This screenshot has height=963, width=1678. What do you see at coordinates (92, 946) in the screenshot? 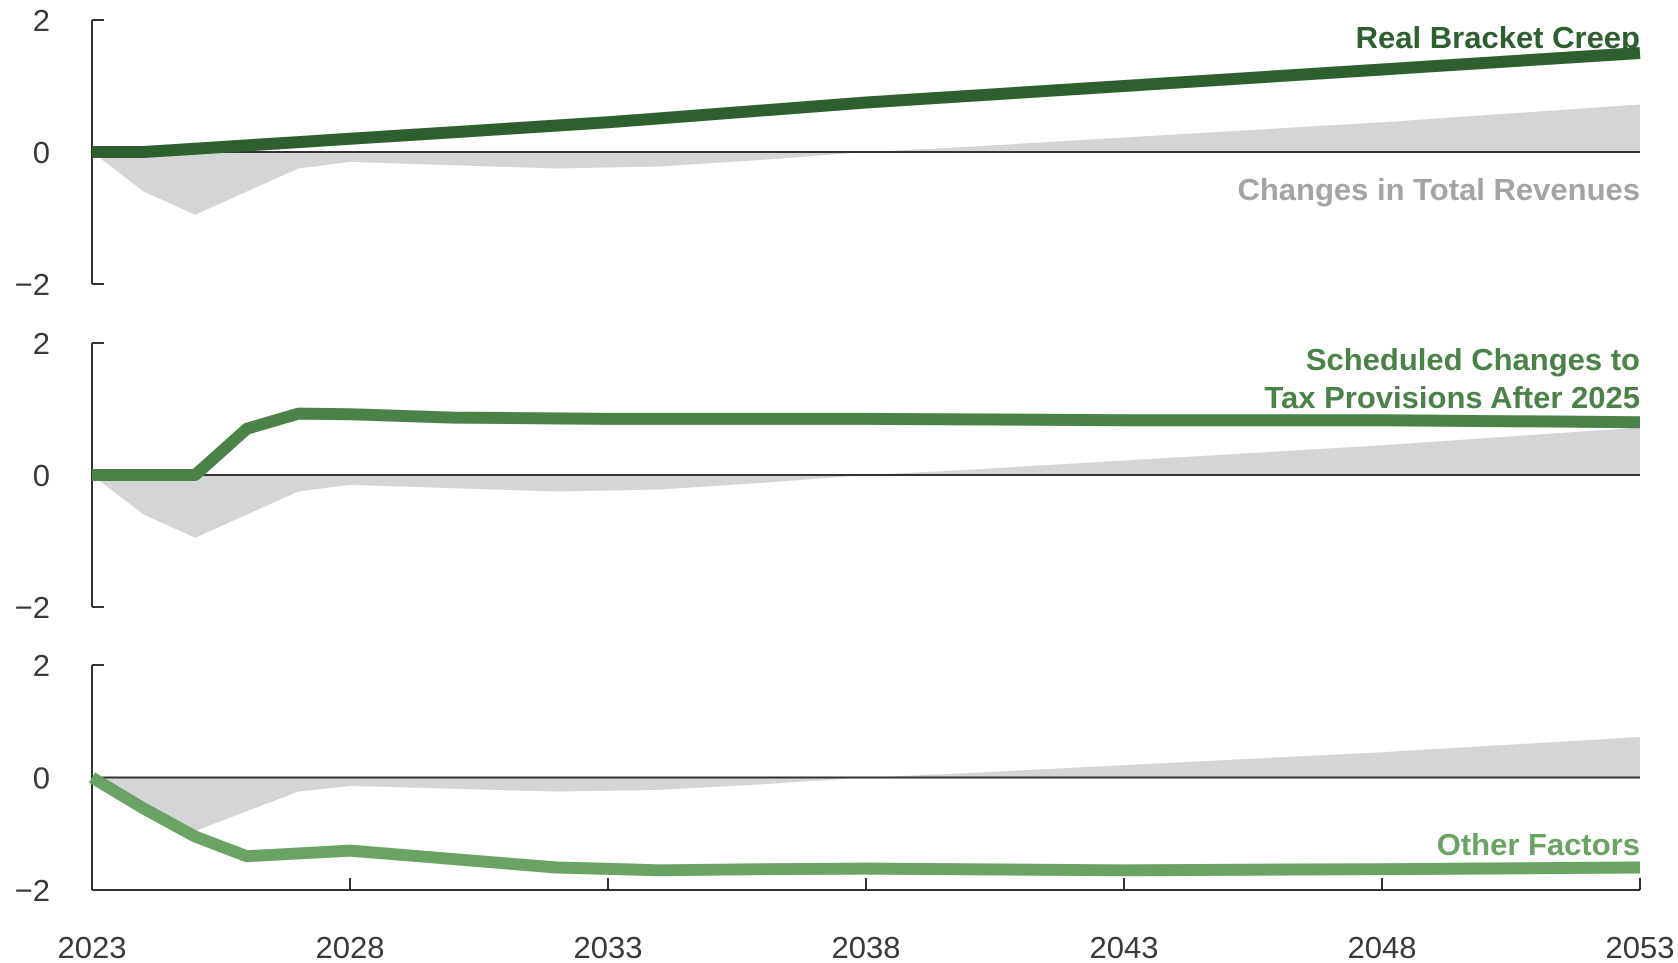
I see `x-tick-label: 2023` at bounding box center [92, 946].